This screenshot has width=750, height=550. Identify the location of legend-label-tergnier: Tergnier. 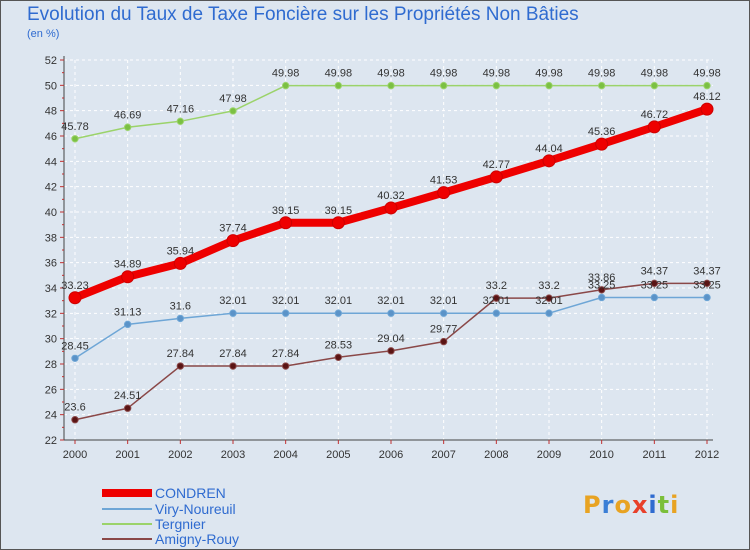
(180, 524).